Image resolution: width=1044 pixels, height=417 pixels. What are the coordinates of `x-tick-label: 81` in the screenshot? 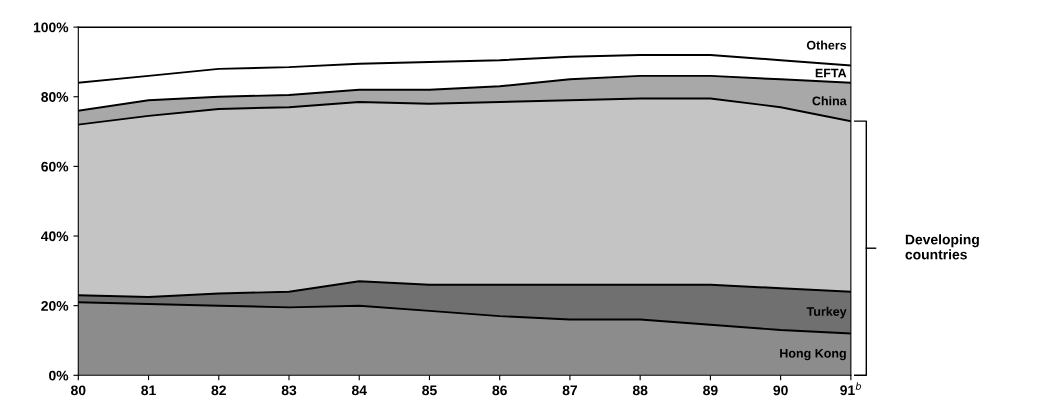 It's located at (148, 390).